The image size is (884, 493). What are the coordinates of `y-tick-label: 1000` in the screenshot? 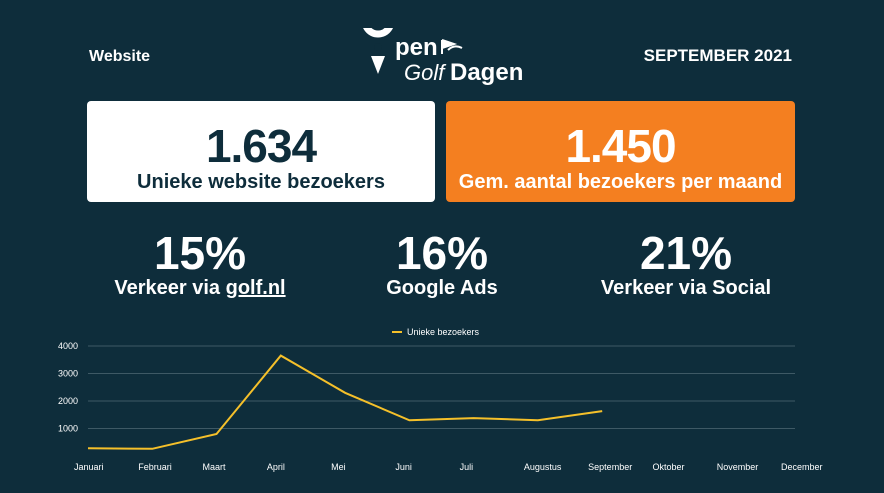 It's located at (68, 429).